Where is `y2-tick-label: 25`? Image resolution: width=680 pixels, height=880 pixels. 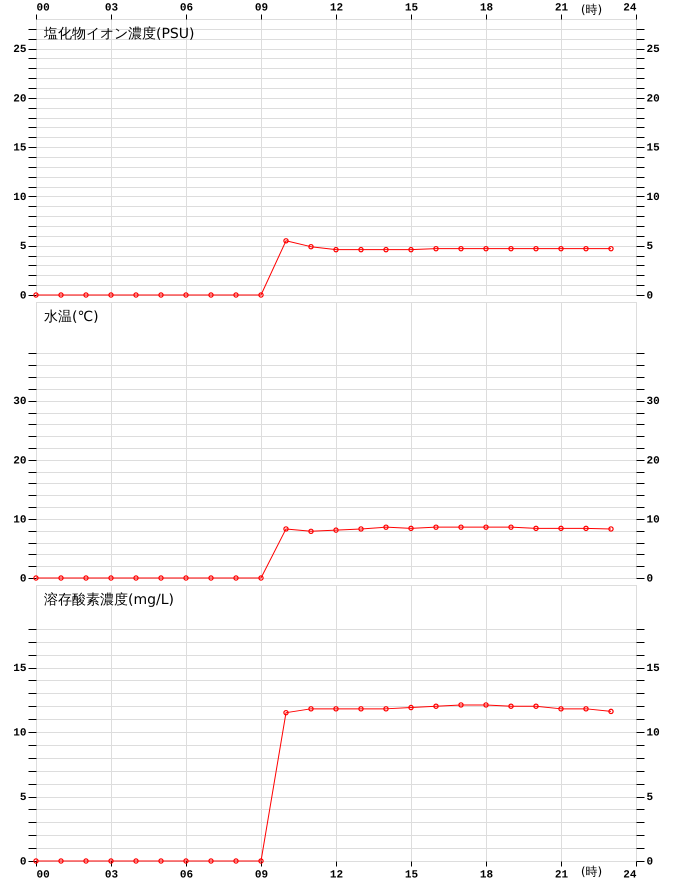
y2-tick-label: 25 is located at coordinates (653, 50).